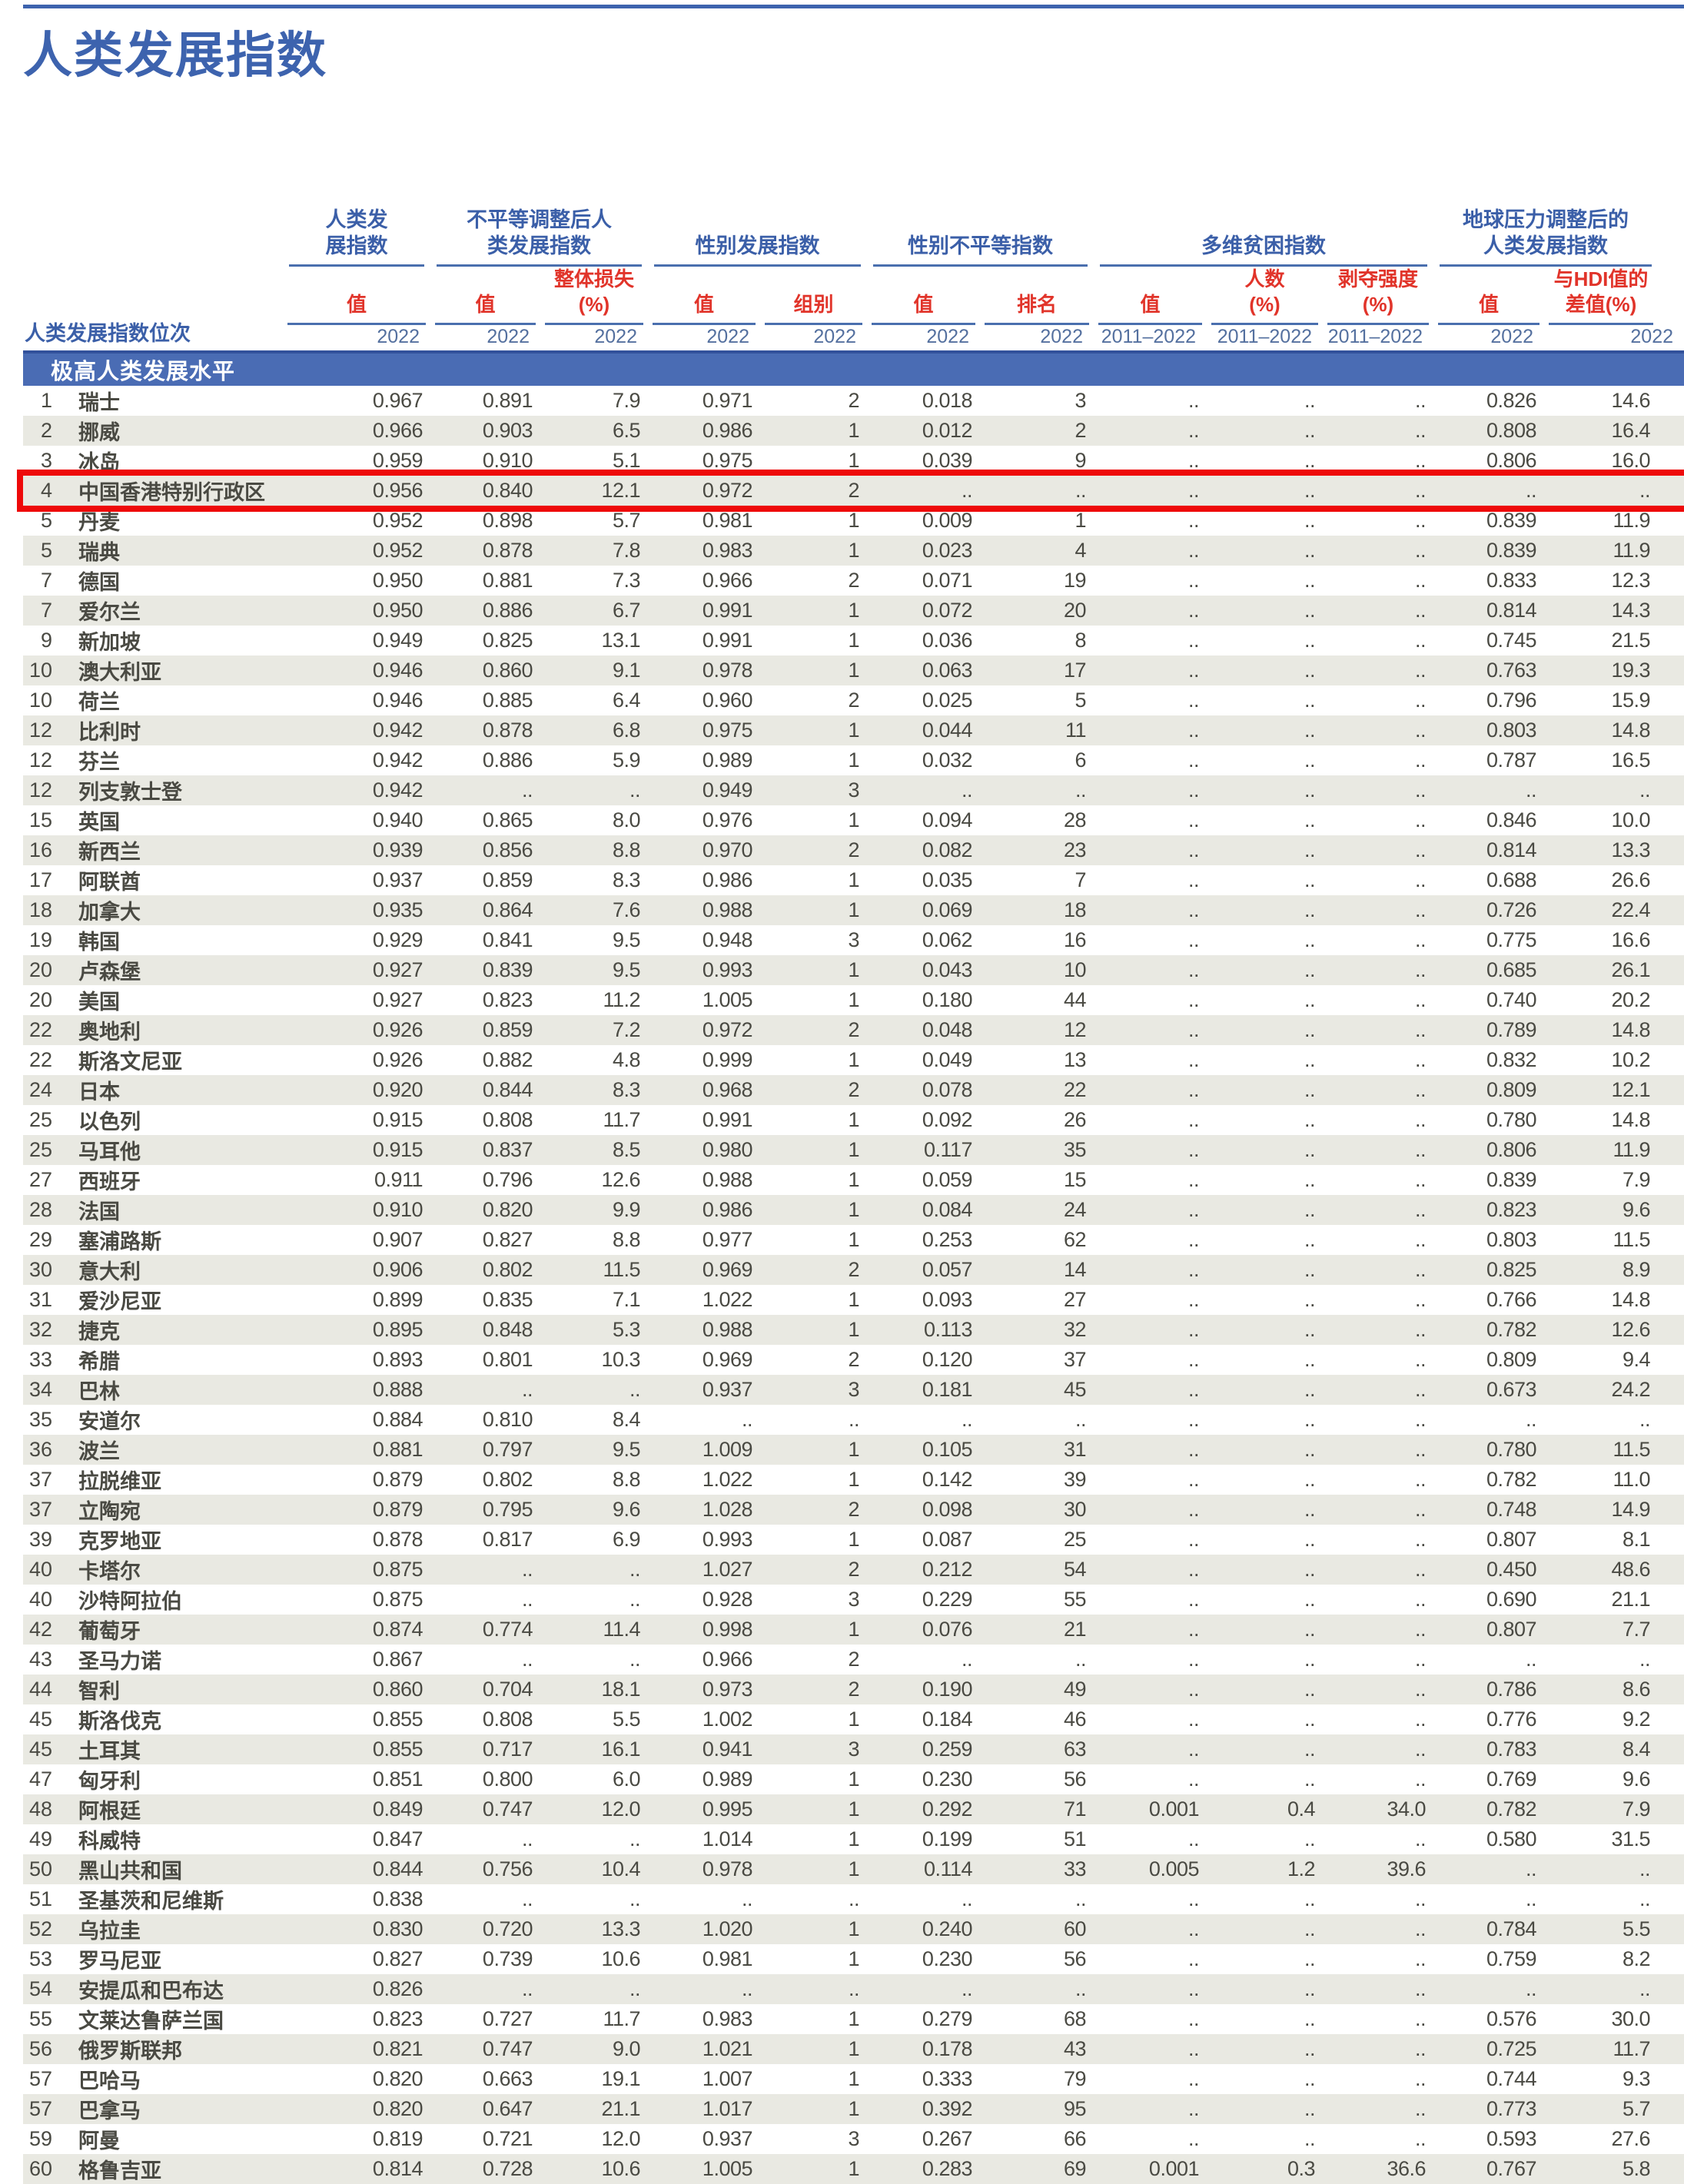  I want to click on gii-rank-cell: 3, so click(1080, 400).